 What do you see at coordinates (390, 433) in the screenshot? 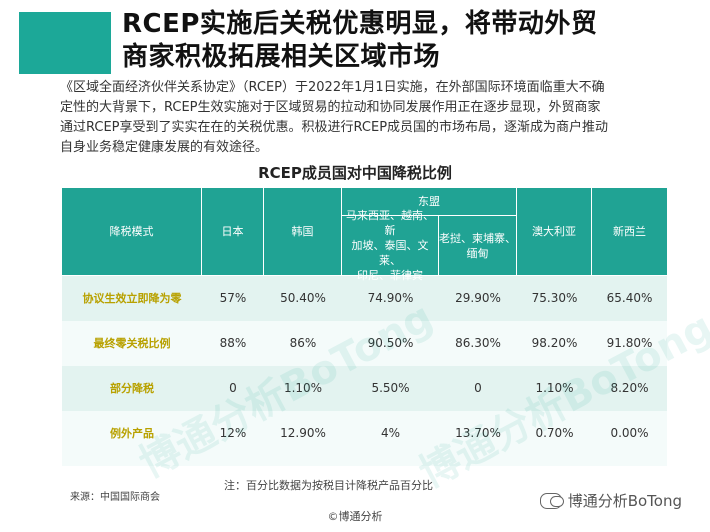
I see `cell-asean-a: 4%` at bounding box center [390, 433].